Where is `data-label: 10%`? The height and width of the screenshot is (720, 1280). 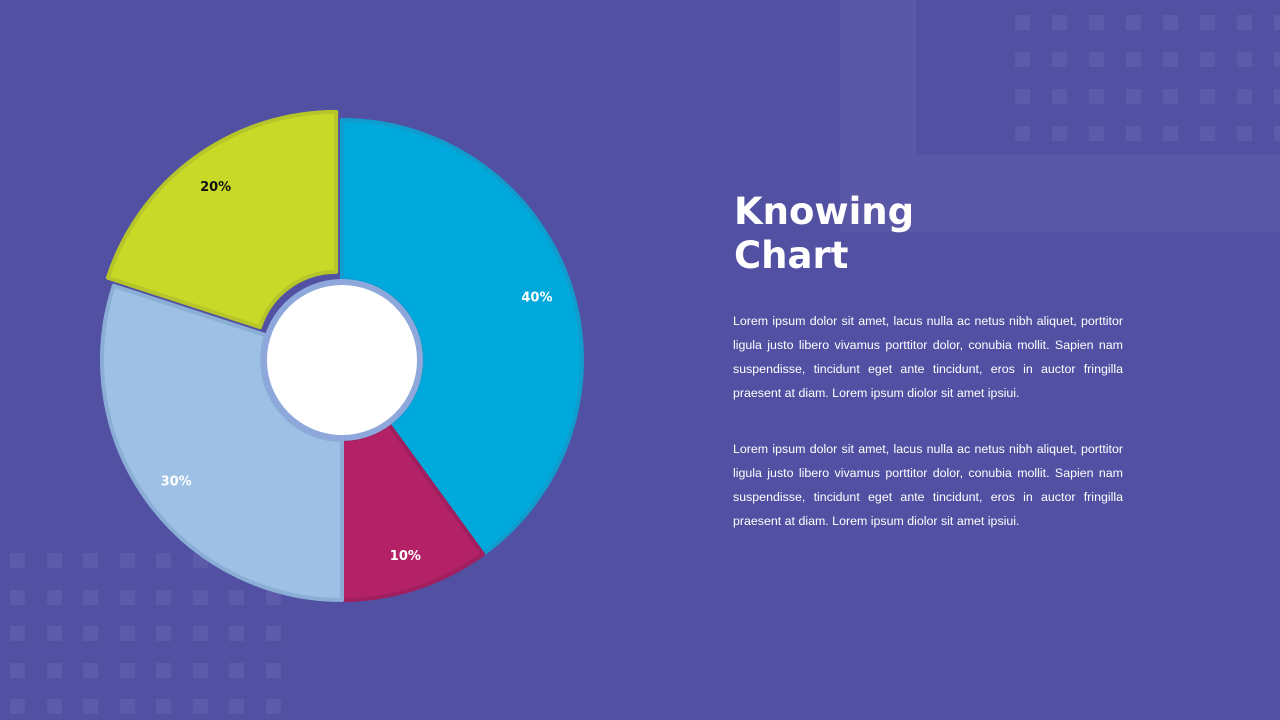
data-label: 10% is located at coordinates (405, 556).